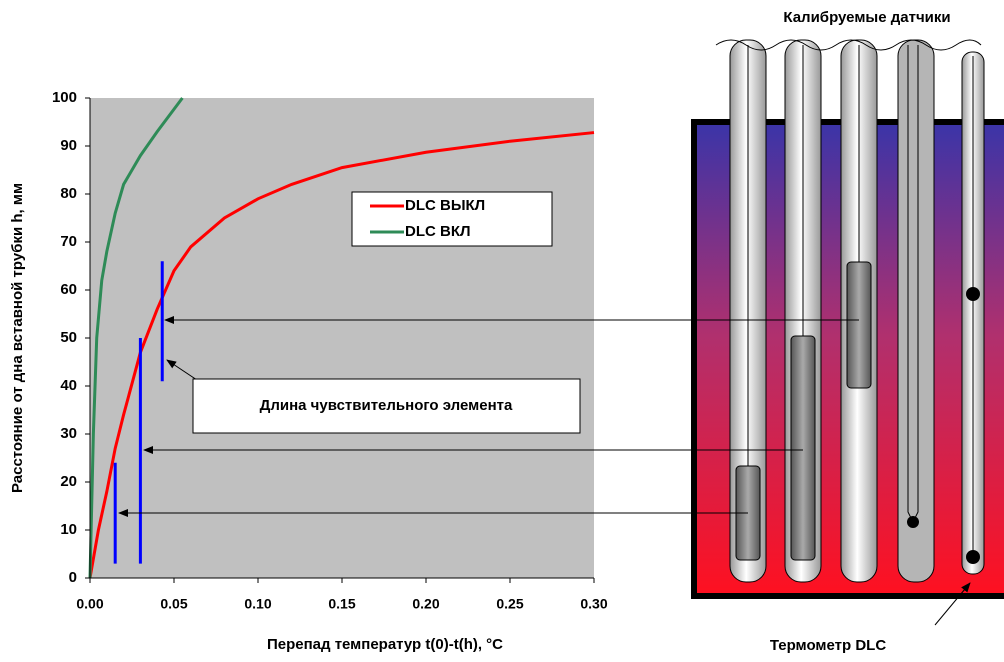 The width and height of the screenshot is (1004, 662). Describe the element at coordinates (68, 385) in the screenshot. I see `y-tick-label: 40` at that location.